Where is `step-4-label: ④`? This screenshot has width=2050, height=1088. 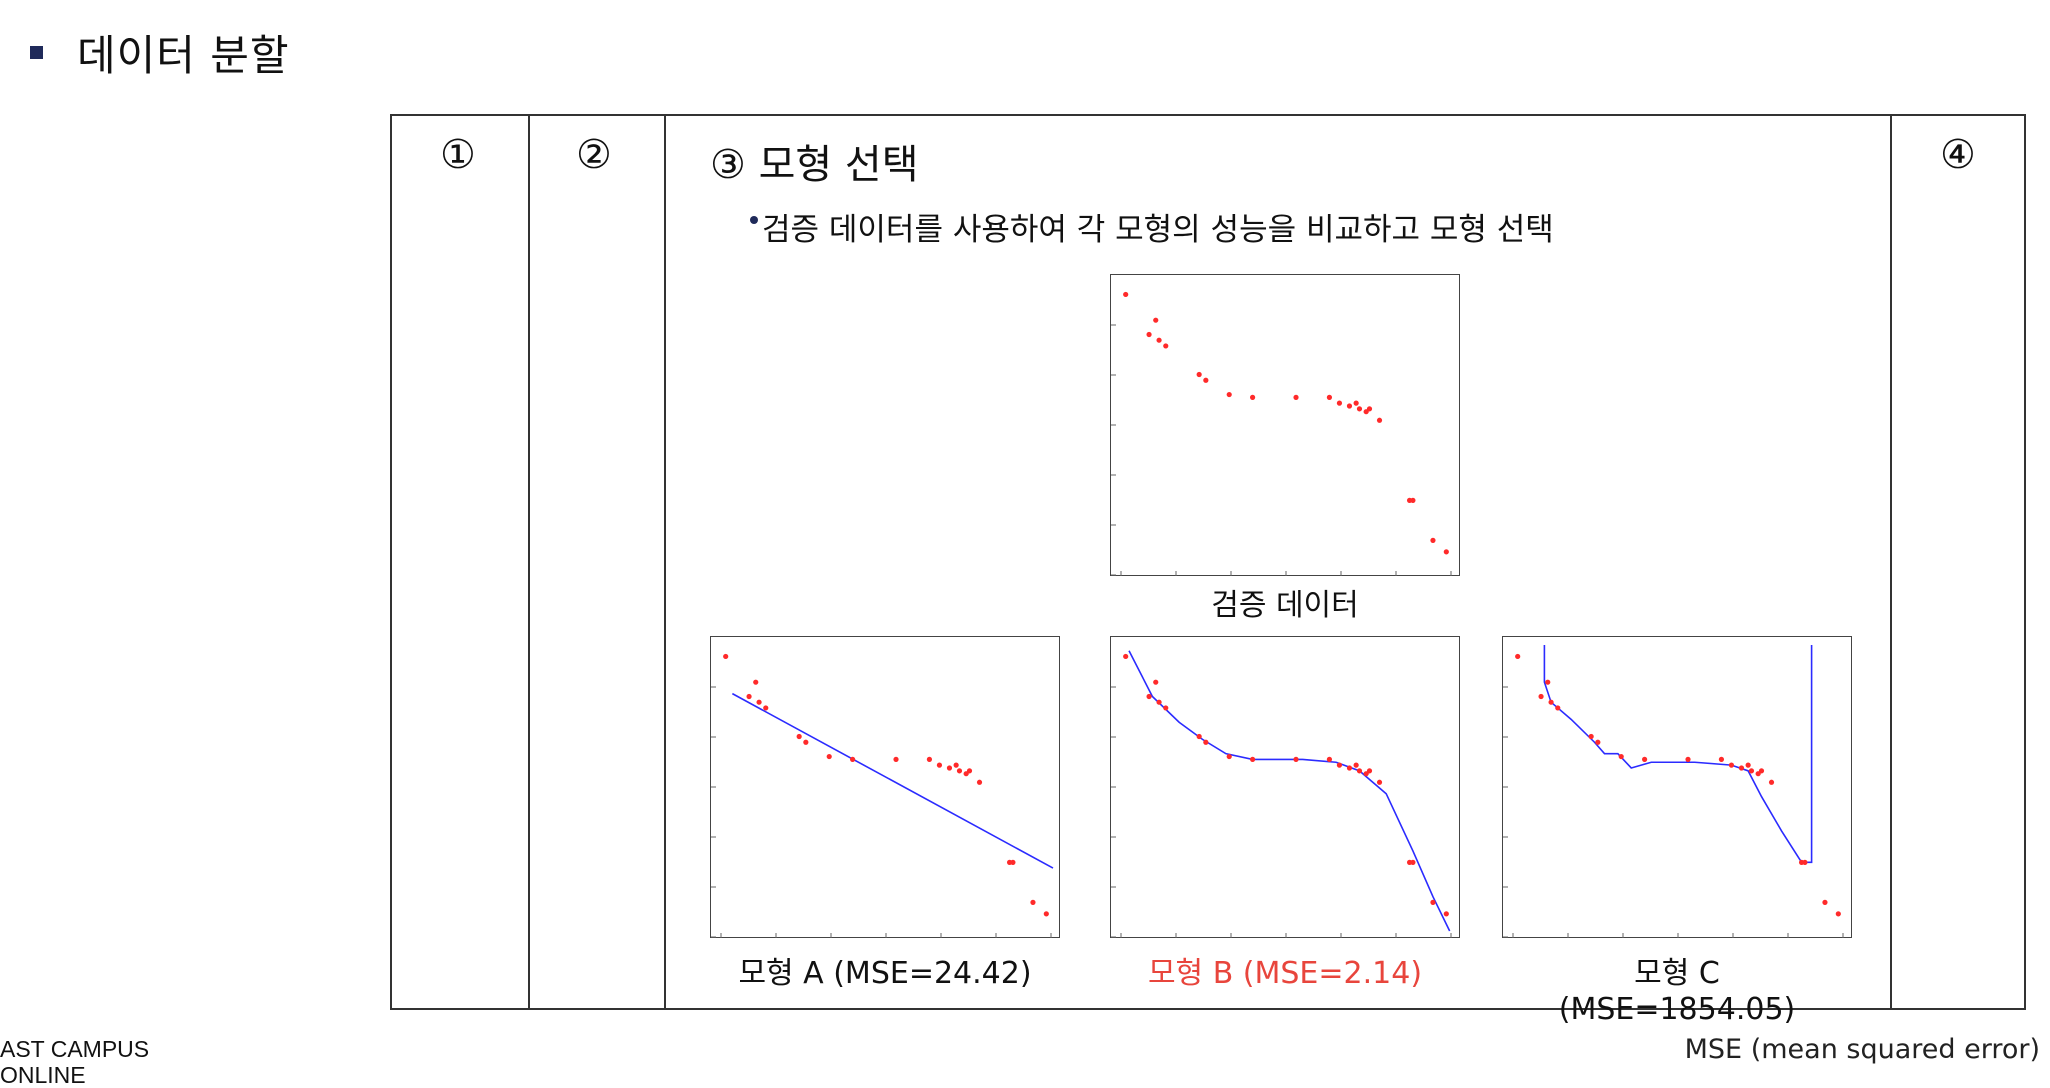 step-4-label: ④ is located at coordinates (1958, 155).